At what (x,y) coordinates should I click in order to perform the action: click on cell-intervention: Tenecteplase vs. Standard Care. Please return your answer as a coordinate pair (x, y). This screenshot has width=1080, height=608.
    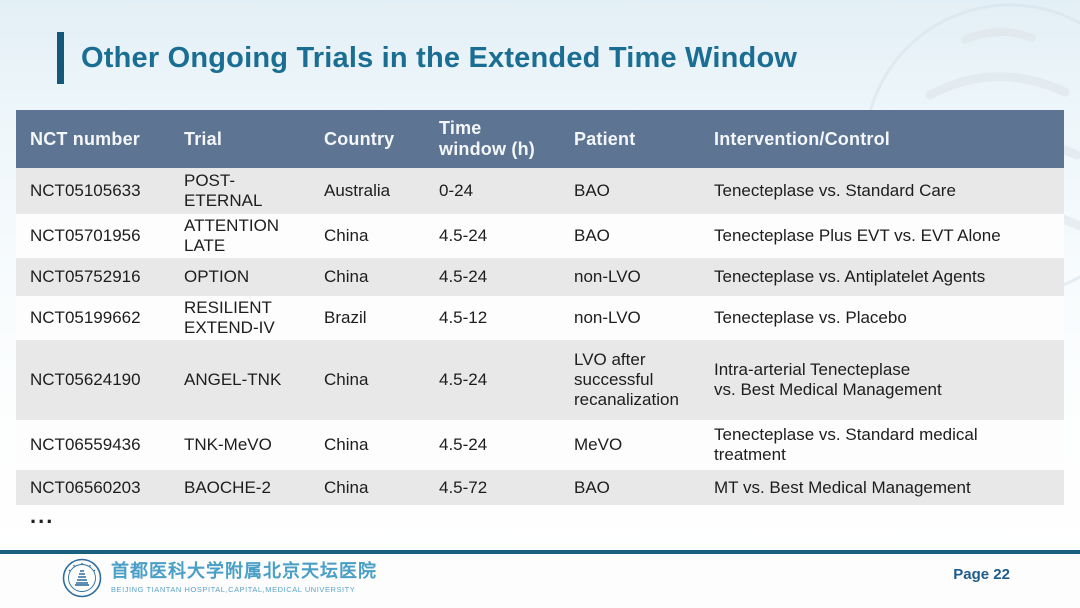
    Looking at the image, I should click on (882, 191).